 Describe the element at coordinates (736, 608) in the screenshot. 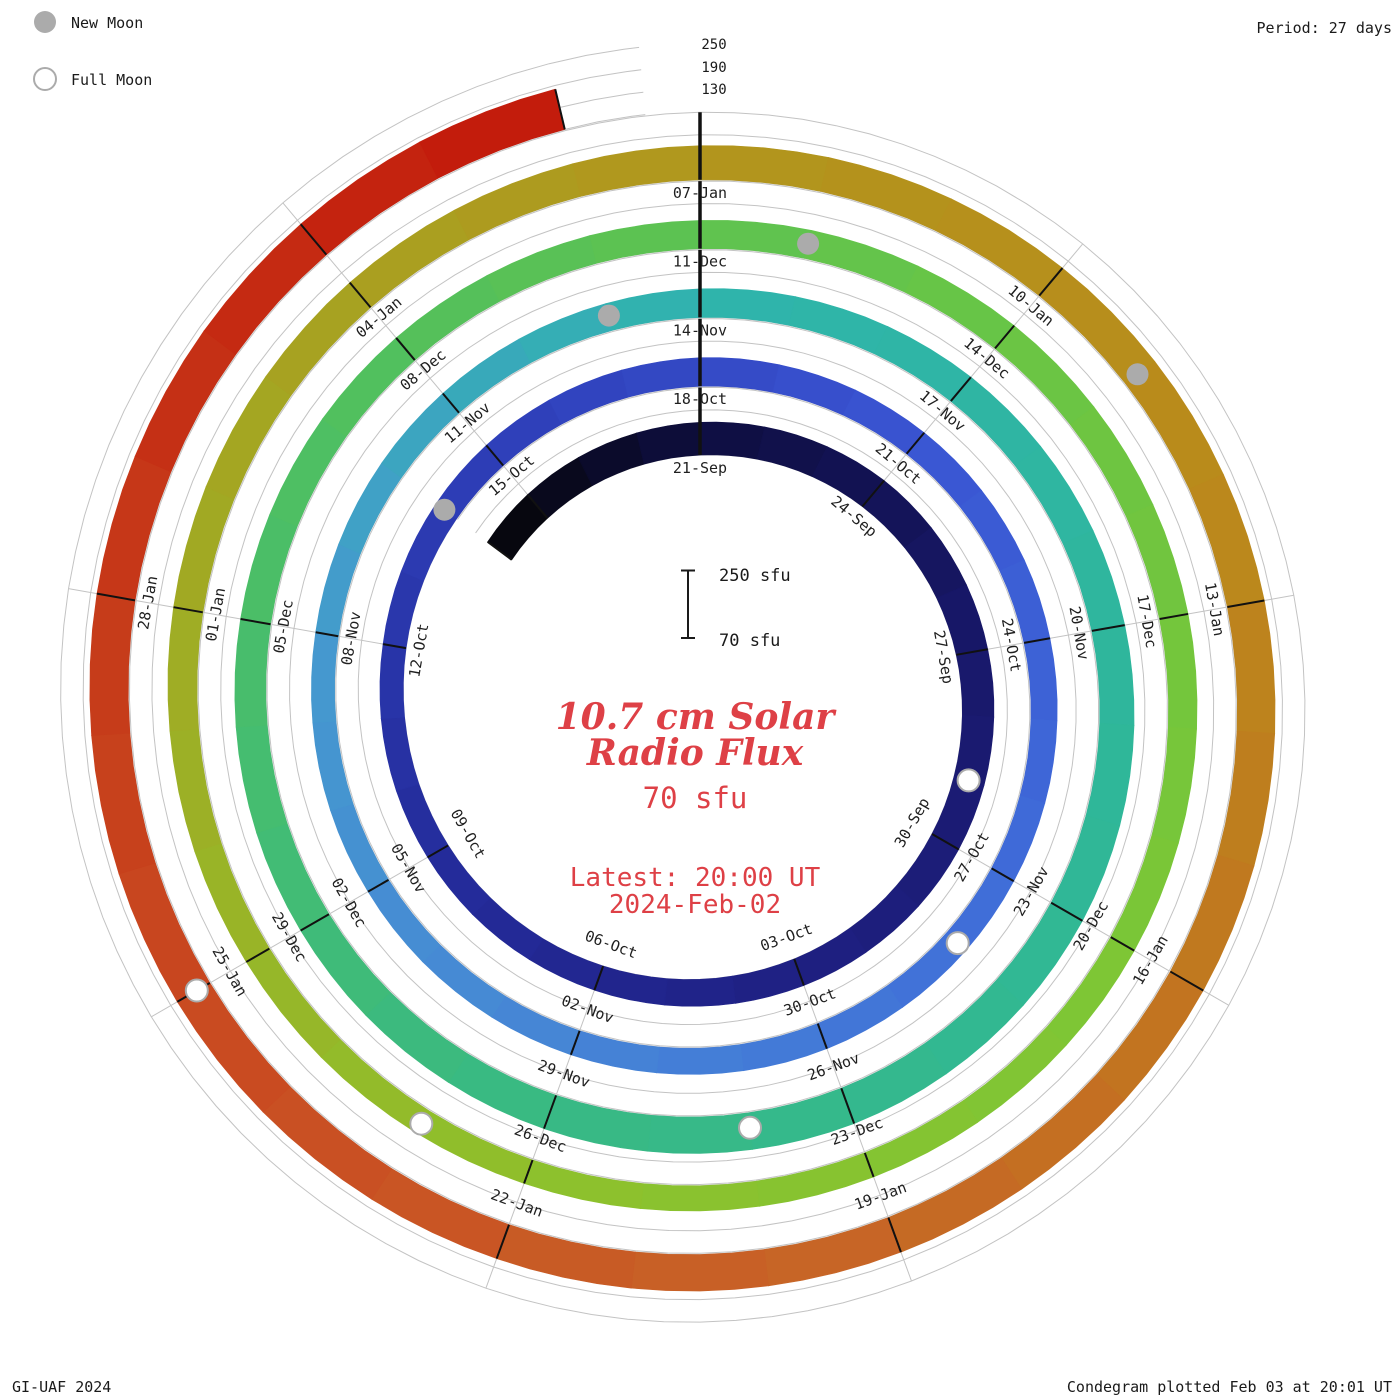

I see `flux-scale-bar: 250 sfu 70 sfu` at that location.